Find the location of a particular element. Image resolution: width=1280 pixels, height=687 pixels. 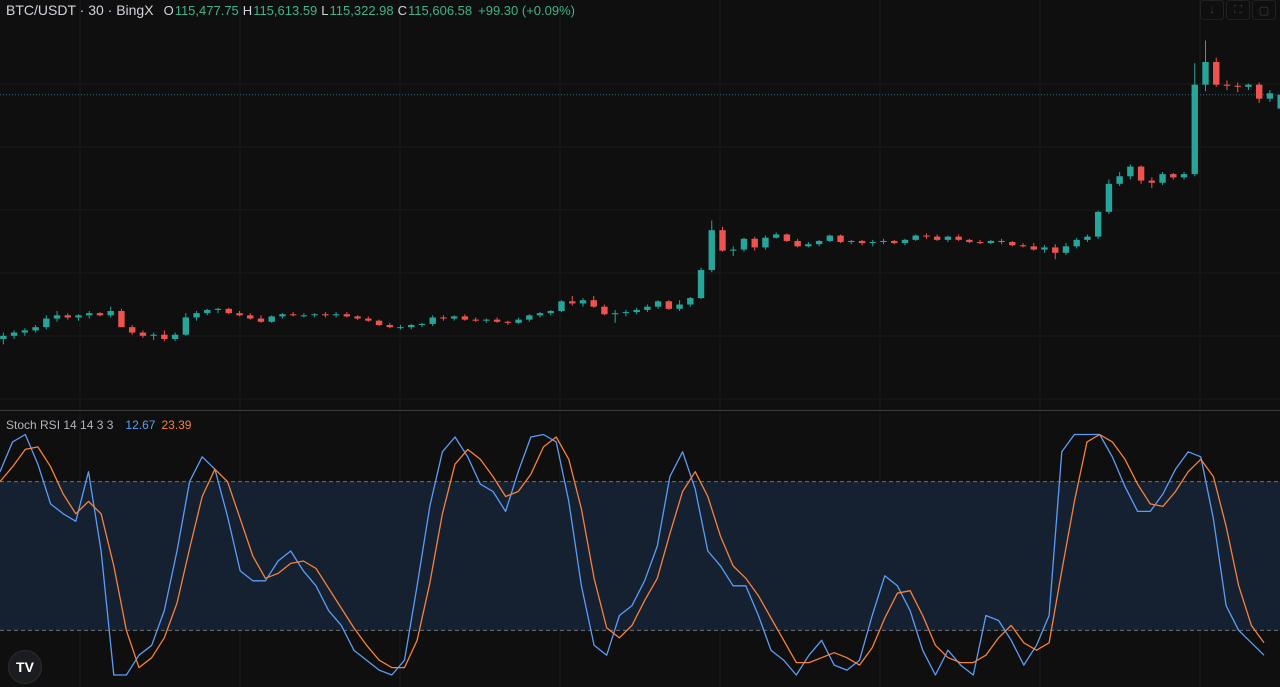

indicator-legend: Stoch RSI 14 14 3 3 12.67 23.39 is located at coordinates (98, 425).